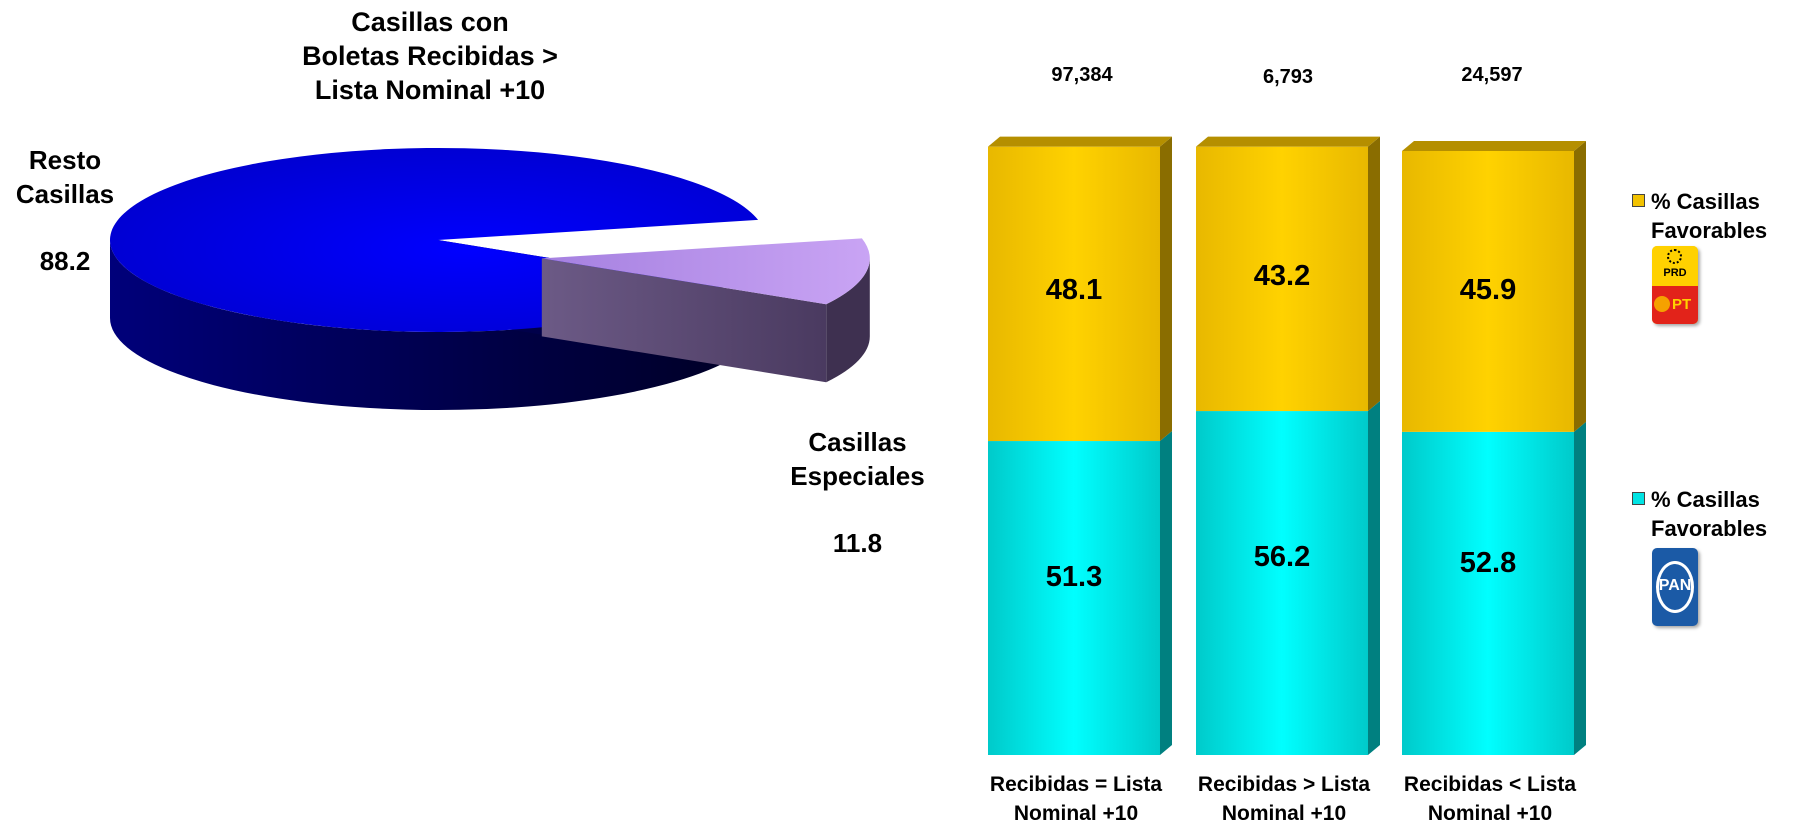  I want to click on pan-ring-icon, so click(1675, 587).